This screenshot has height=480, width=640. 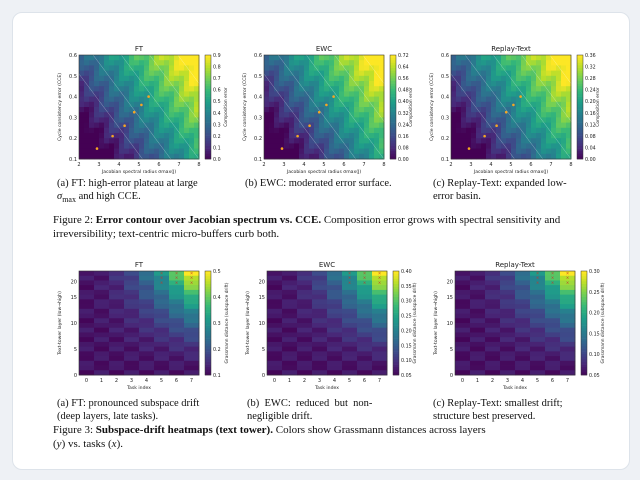 What do you see at coordinates (217, 137) in the screenshot?
I see `colorbar-tick-label: 0.2` at bounding box center [217, 137].